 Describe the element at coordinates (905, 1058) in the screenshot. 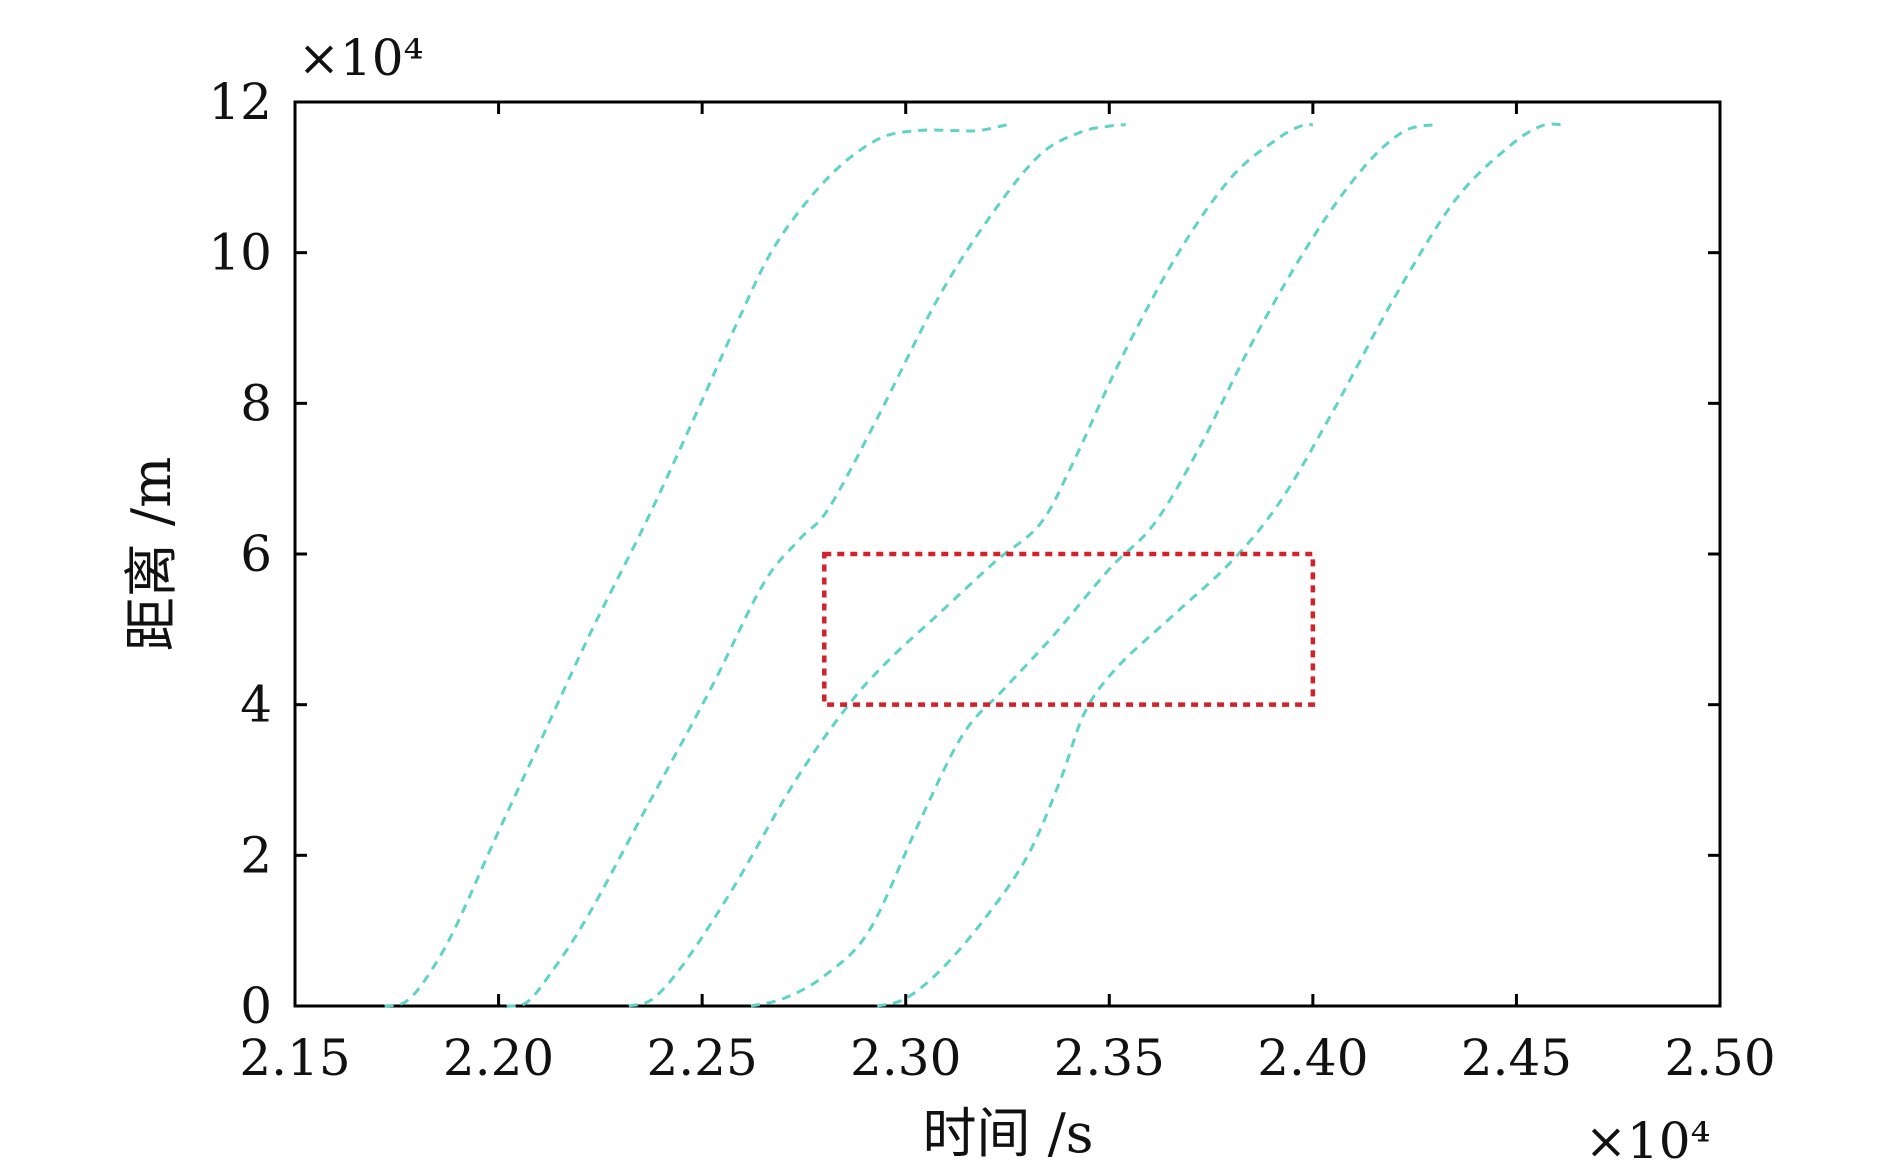

I see `x-tick-label: 2.30` at that location.